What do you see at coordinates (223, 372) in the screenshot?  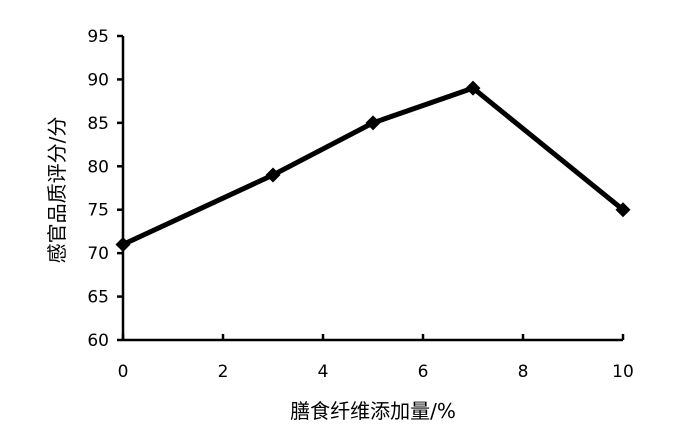 I see `x-tick-label: 2` at bounding box center [223, 372].